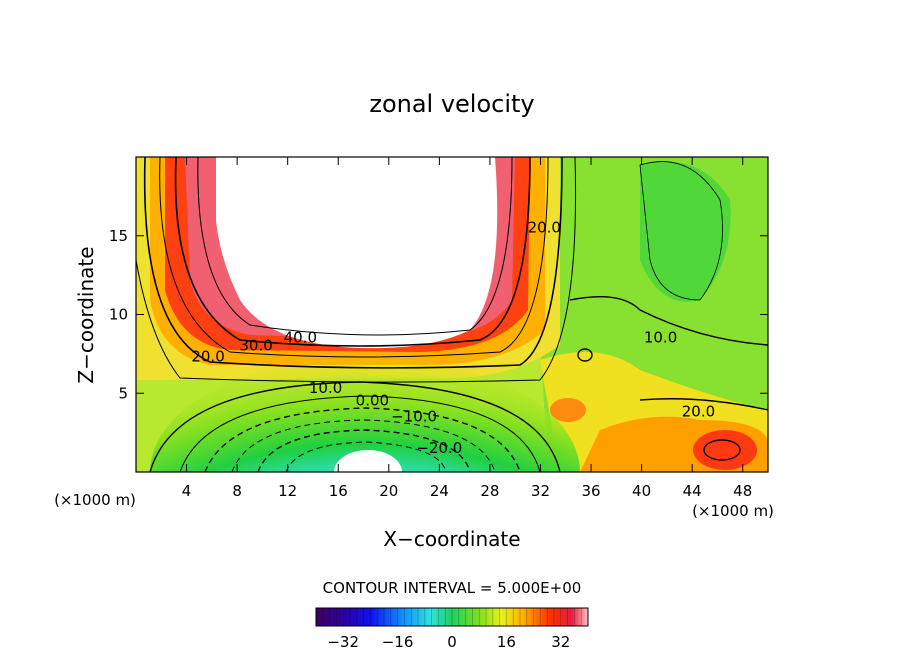 The image size is (904, 654). Describe the element at coordinates (641, 491) in the screenshot. I see `x-tick-label: 40` at that location.